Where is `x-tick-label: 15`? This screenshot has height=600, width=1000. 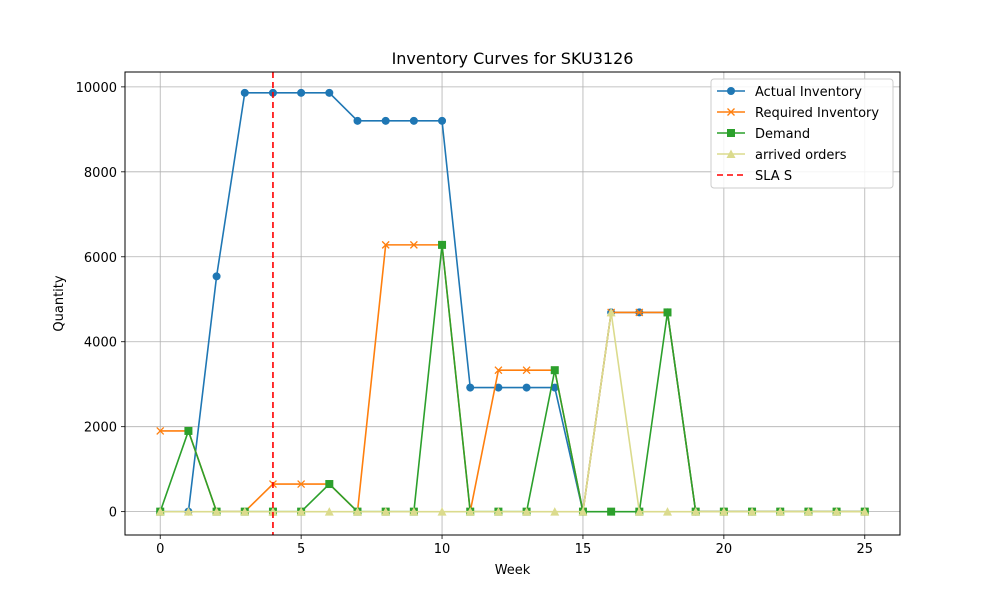
x-tick-label: 15 is located at coordinates (583, 549).